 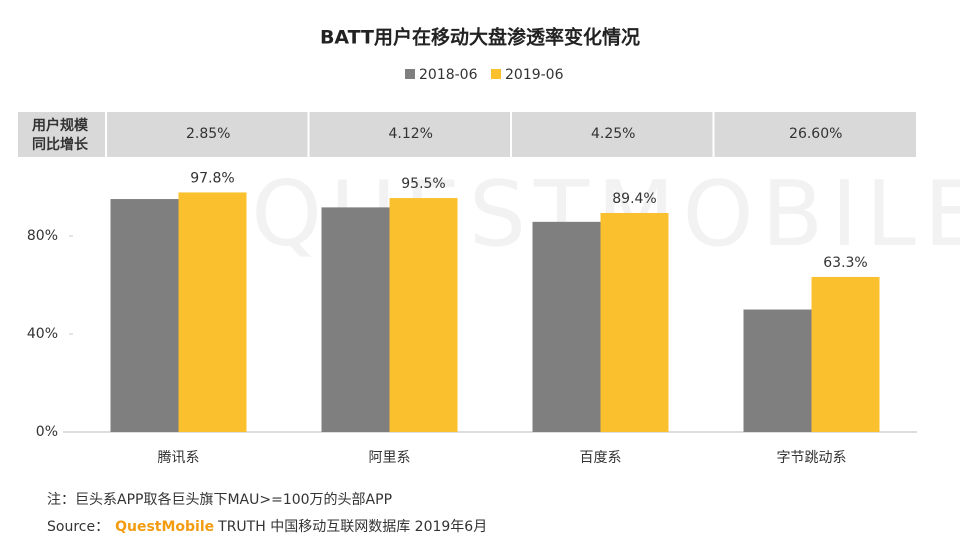 What do you see at coordinates (634, 199) in the screenshot?
I see `data-label: 89.4%` at bounding box center [634, 199].